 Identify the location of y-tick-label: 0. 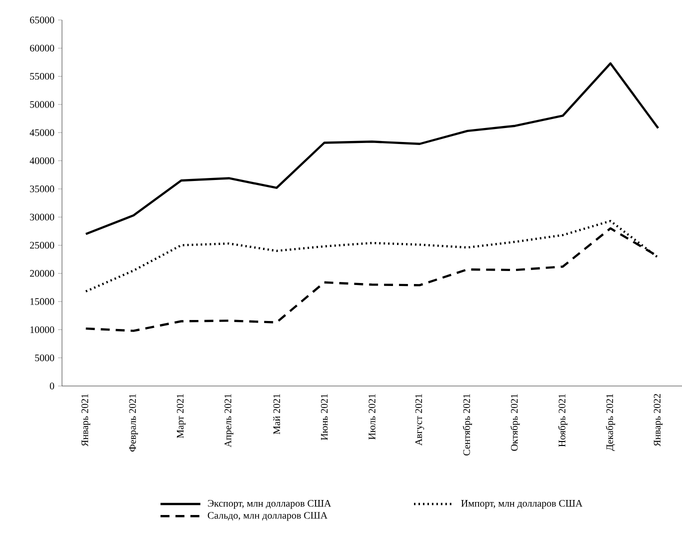
(52, 386).